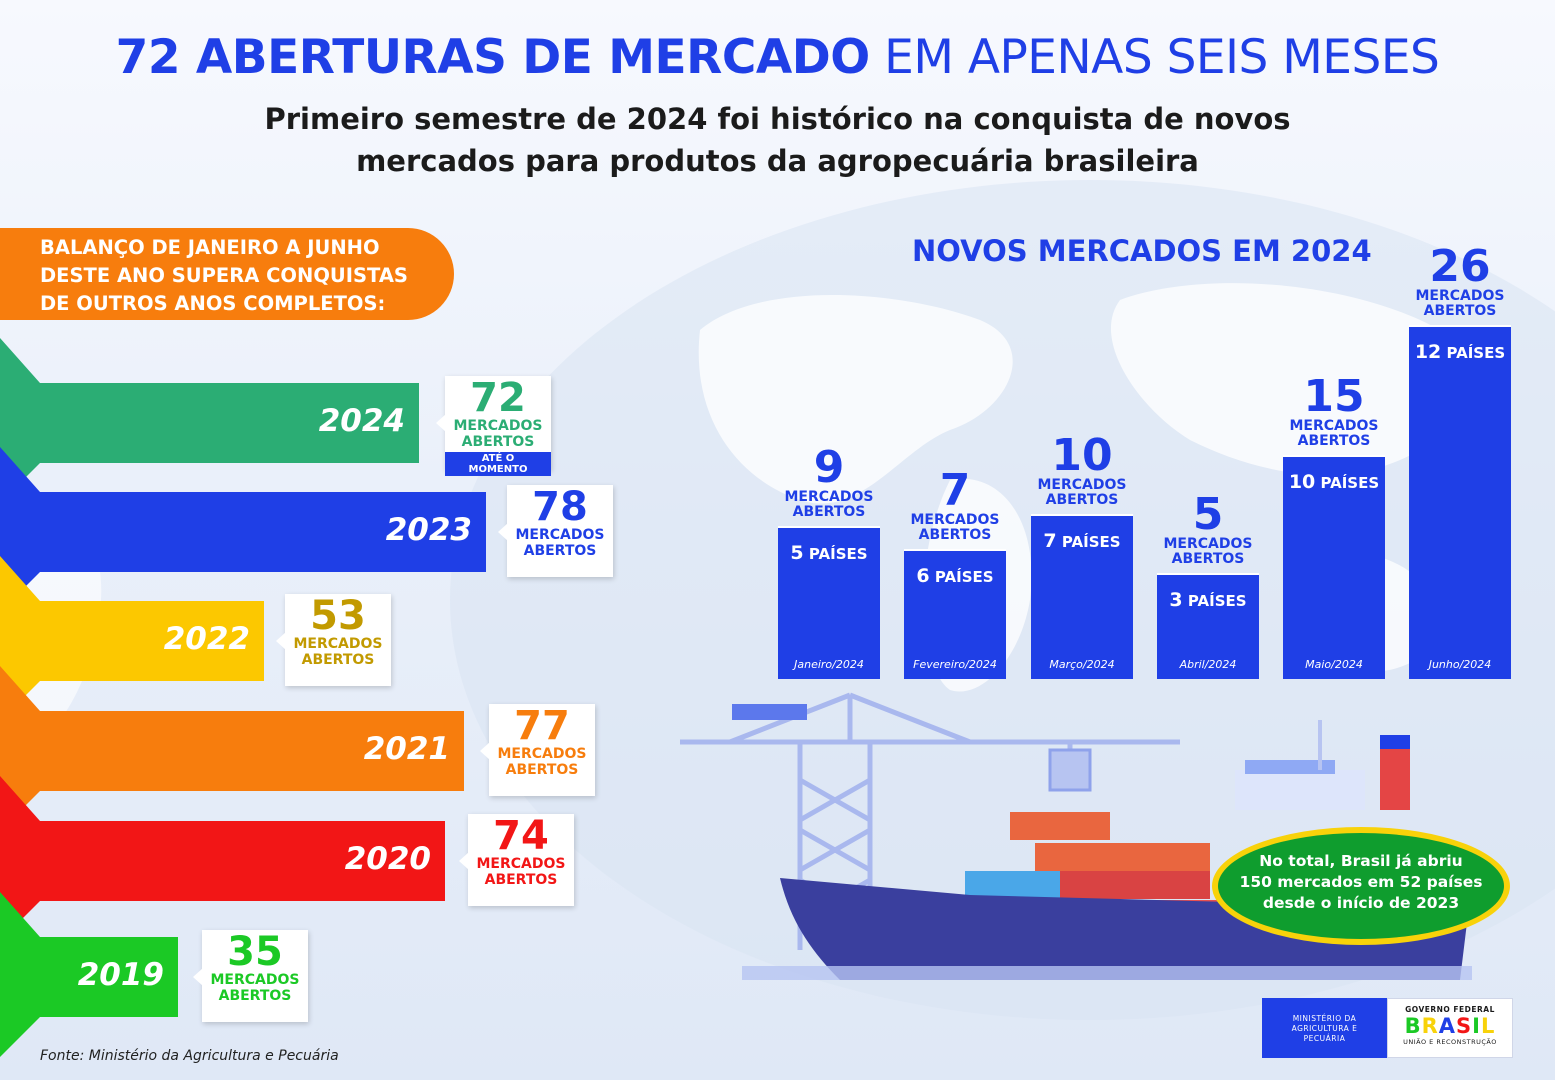  I want to click on ribbon-bar-2019, so click(89, 974).